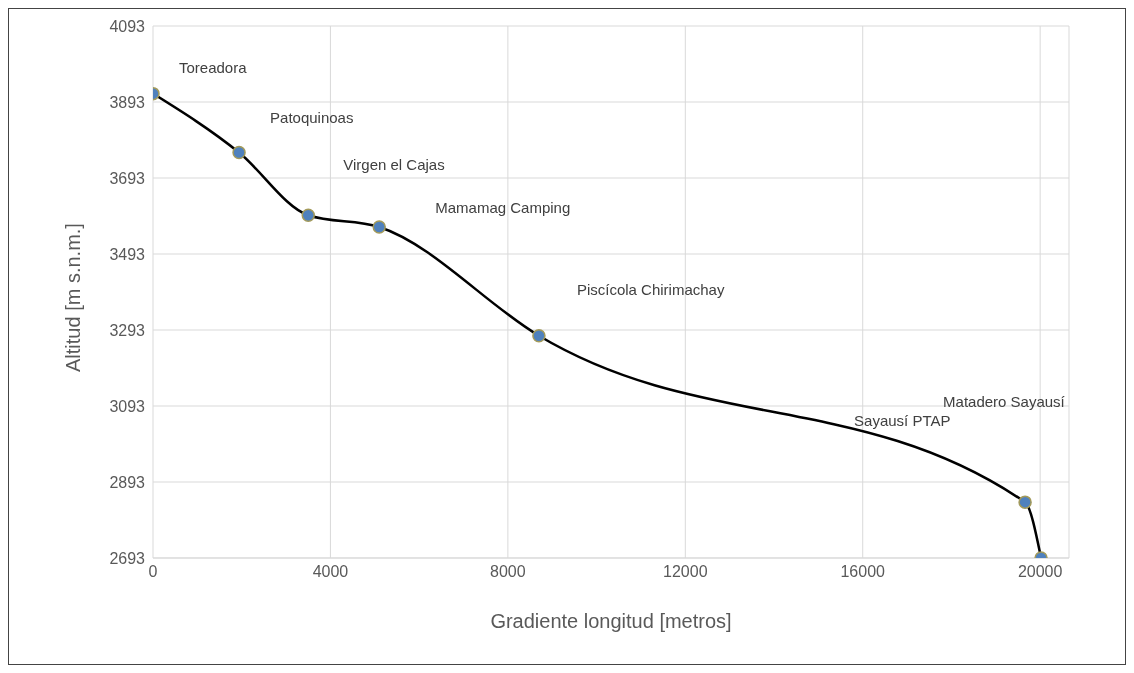 Image resolution: width=1134 pixels, height=673 pixels. Describe the element at coordinates (73, 297) in the screenshot. I see `y-axis-title: Altitud [m s.n.m.]` at that location.